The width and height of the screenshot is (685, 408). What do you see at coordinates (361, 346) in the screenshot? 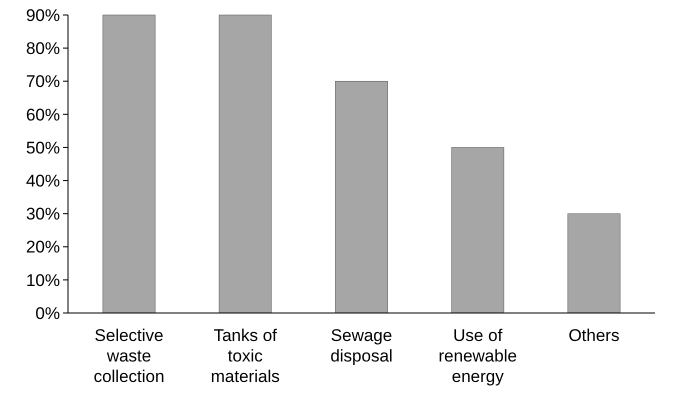
I see `x-tick-label: Sewage disposal` at bounding box center [361, 346].